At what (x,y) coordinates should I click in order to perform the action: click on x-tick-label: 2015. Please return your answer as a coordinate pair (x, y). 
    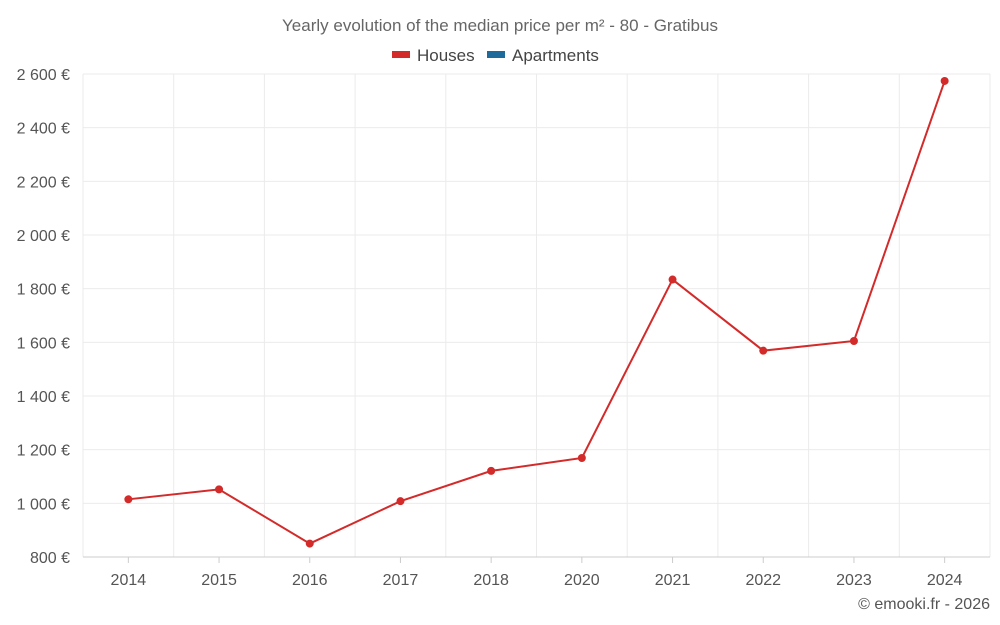
    Looking at the image, I should click on (219, 580).